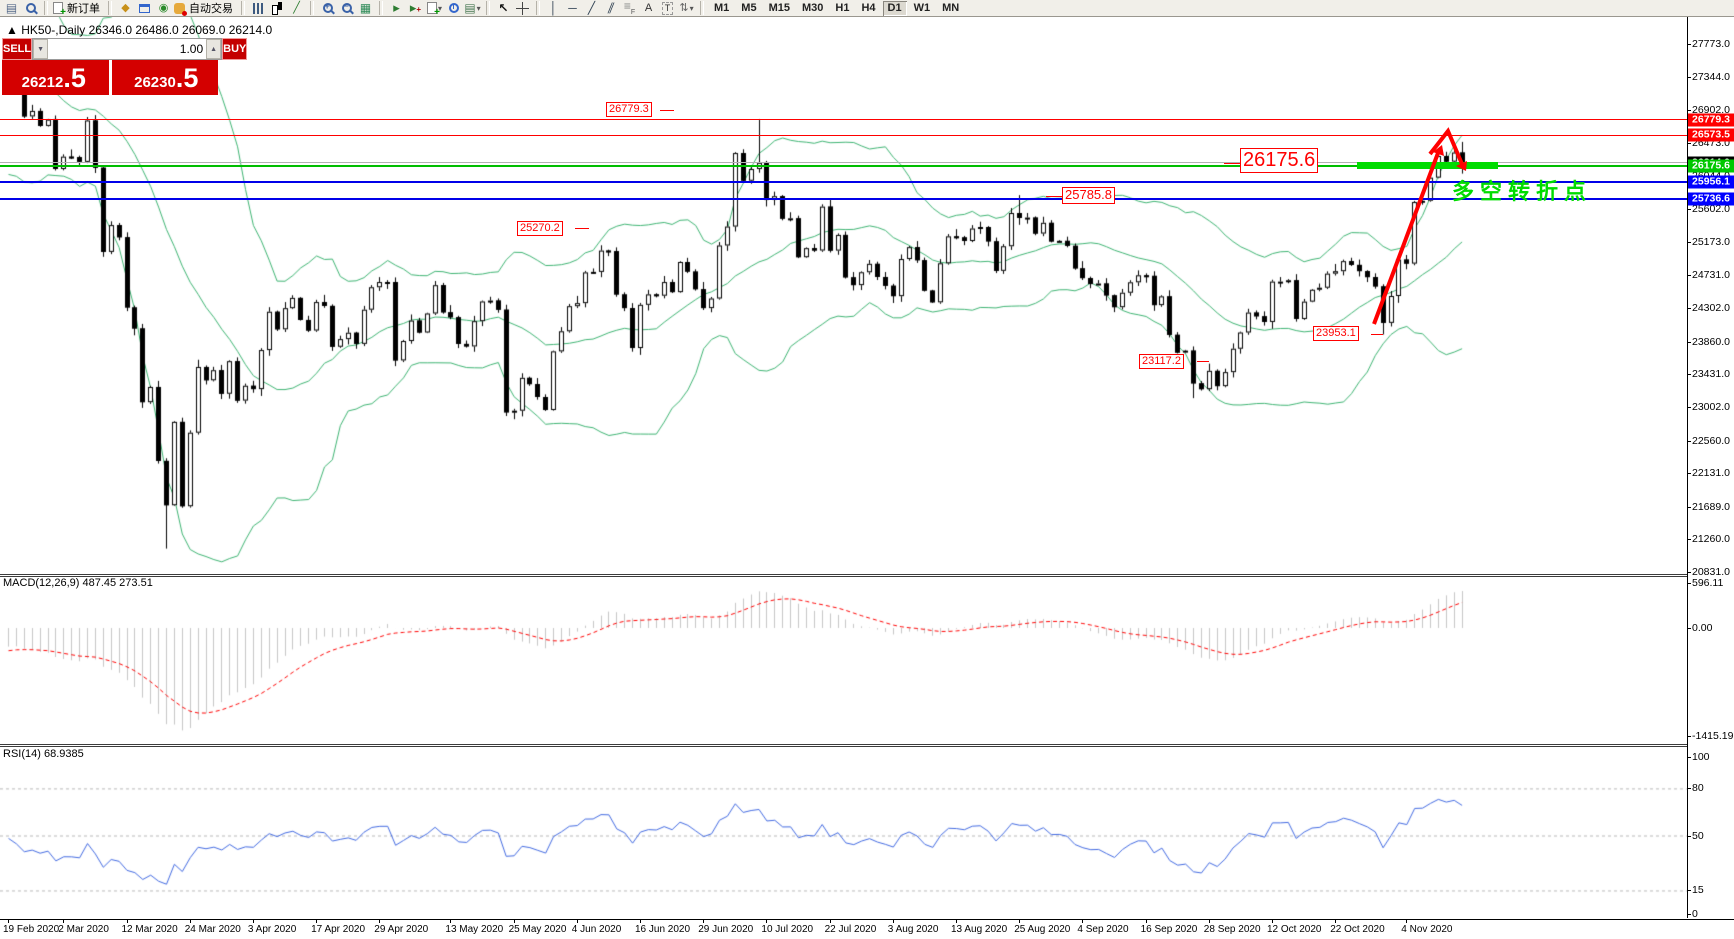 The height and width of the screenshot is (939, 1734). Describe the element at coordinates (78, 9) in the screenshot. I see `new-order-button: 新订单` at that location.